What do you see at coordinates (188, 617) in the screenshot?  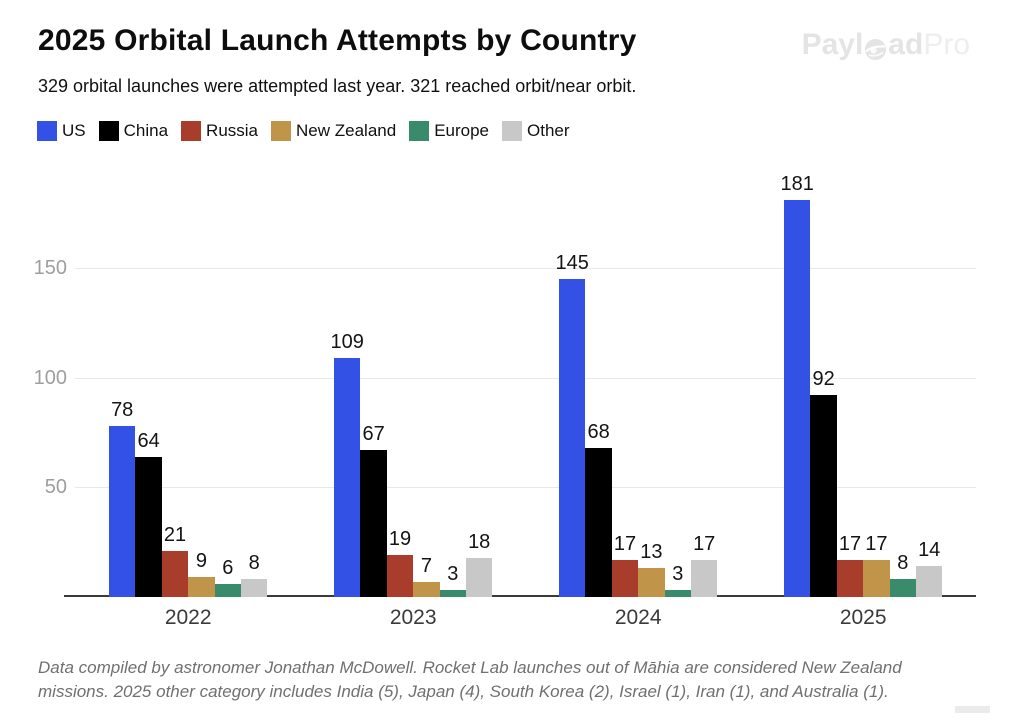 I see `x-axis-label-2022: 2022` at bounding box center [188, 617].